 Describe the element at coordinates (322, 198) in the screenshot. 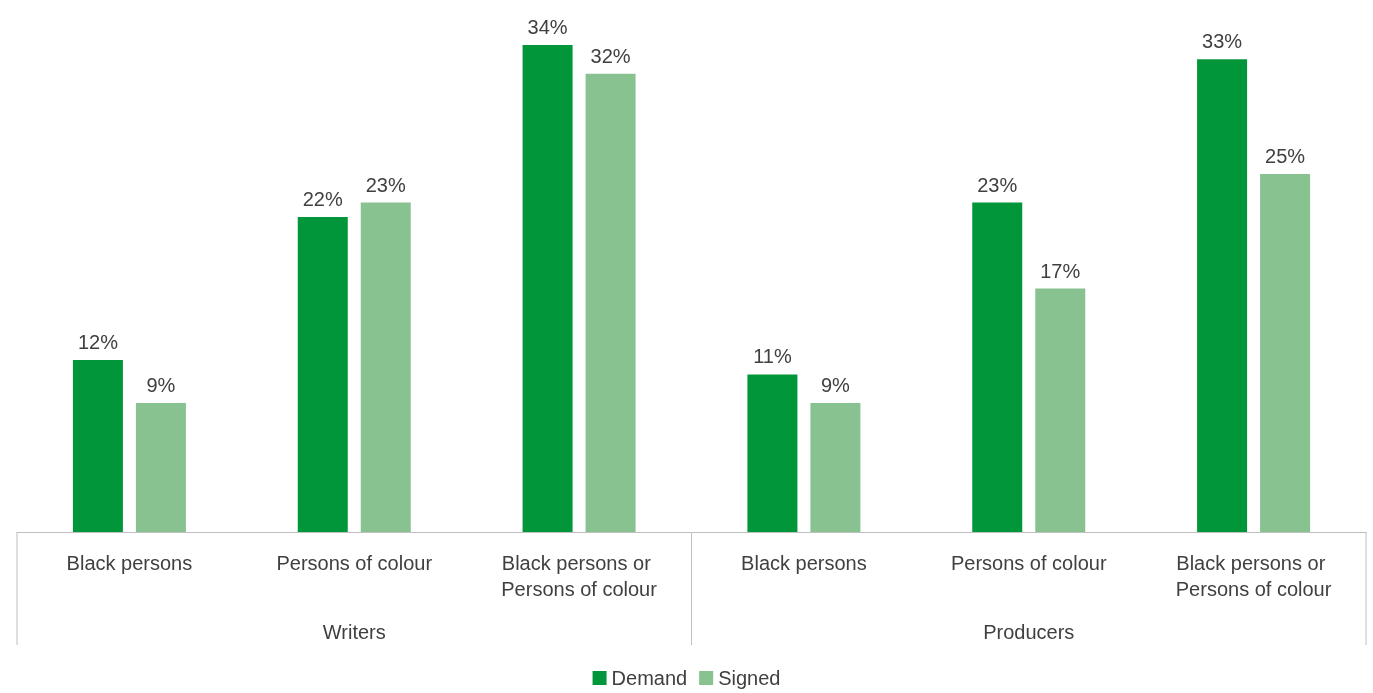

I see `data-label: 22%` at that location.